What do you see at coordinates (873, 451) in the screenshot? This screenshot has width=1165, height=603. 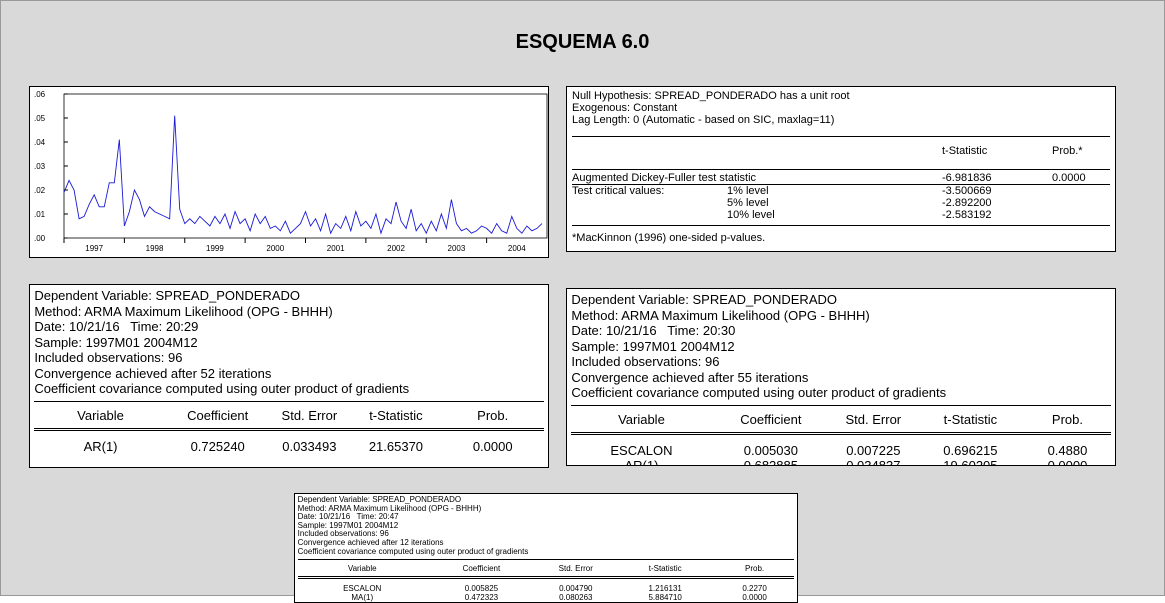 I see `cell: 0.007225` at bounding box center [873, 451].